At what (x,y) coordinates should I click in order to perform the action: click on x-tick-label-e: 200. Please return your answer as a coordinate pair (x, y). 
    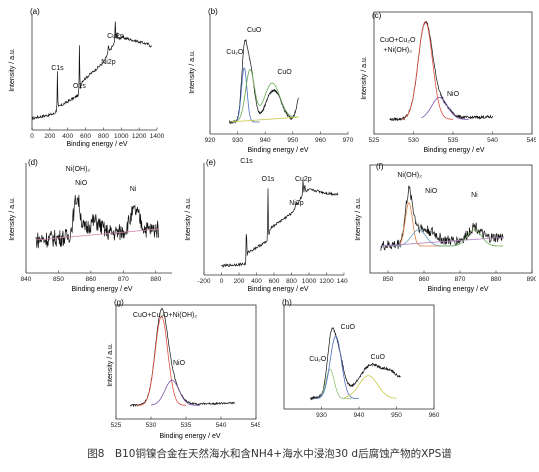
    Looking at the image, I should click on (239, 281).